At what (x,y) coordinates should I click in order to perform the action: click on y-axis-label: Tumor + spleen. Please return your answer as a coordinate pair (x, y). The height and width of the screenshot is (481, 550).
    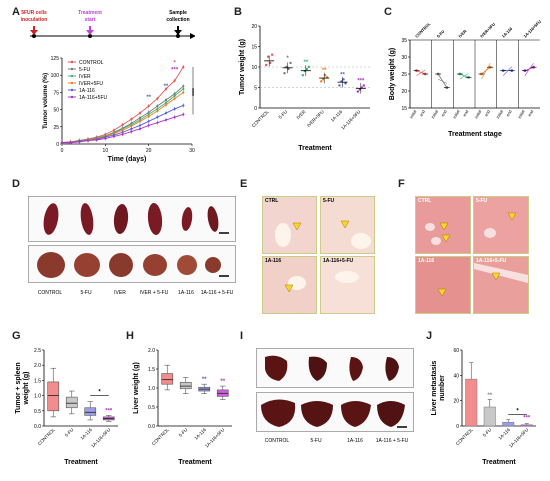
    Looking at the image, I should click on (18, 387).